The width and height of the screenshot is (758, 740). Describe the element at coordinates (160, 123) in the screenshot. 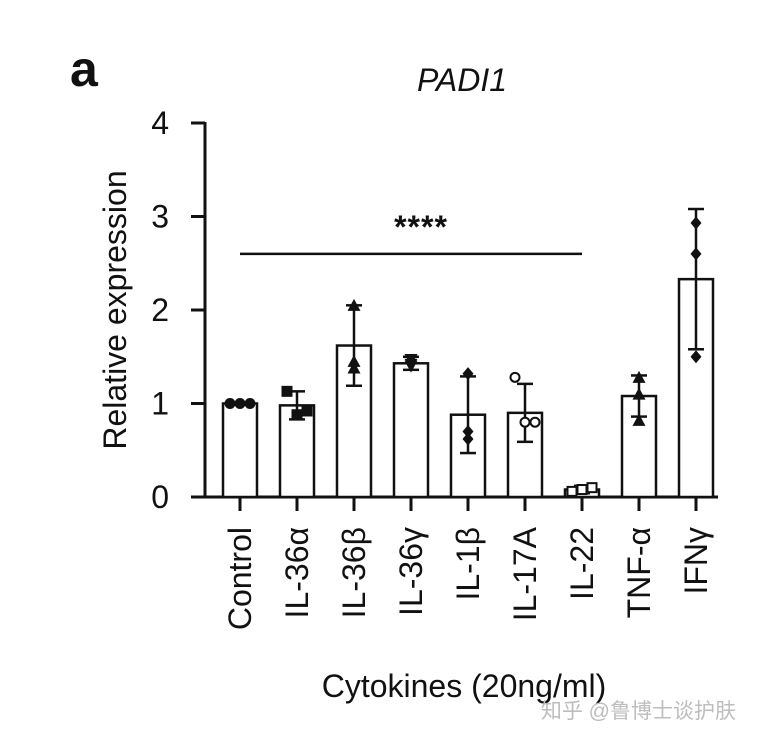

I see `y-tick-label: 4` at that location.